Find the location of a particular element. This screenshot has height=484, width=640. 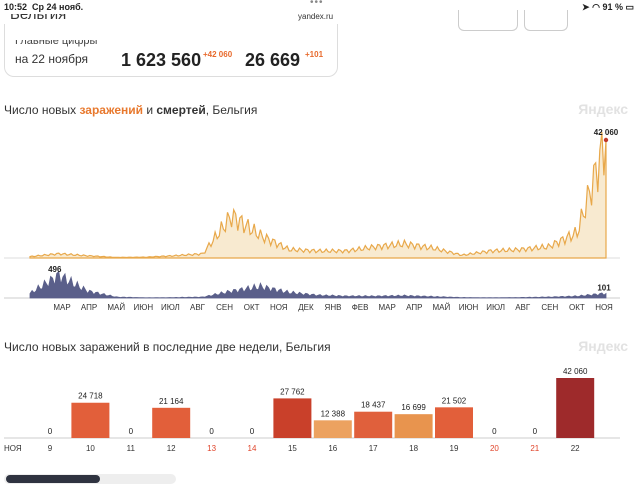

chart1-title: Число новых заражений и смертей, Бельгия is located at coordinates (130, 110).